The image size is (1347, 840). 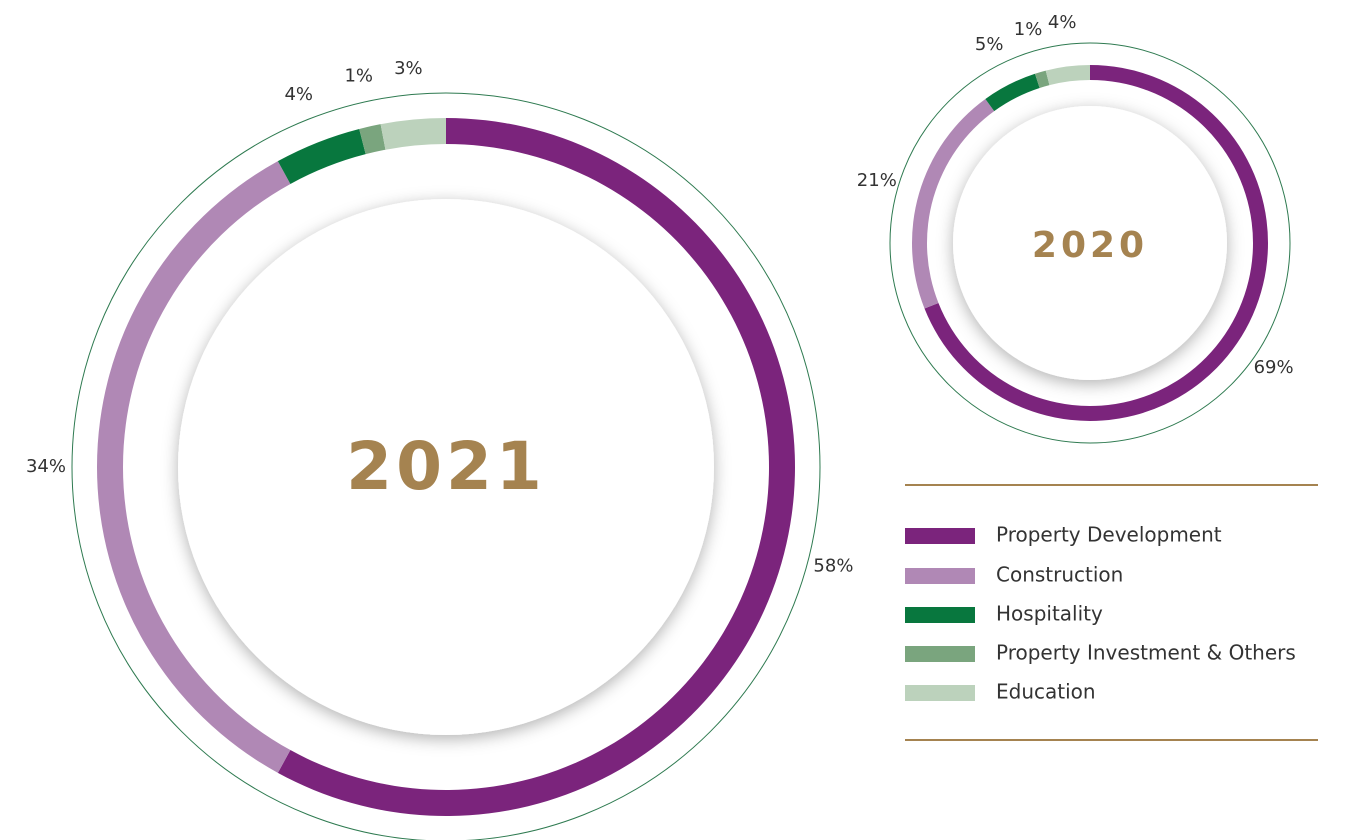 I want to click on inner-disc, so click(x=1090, y=243).